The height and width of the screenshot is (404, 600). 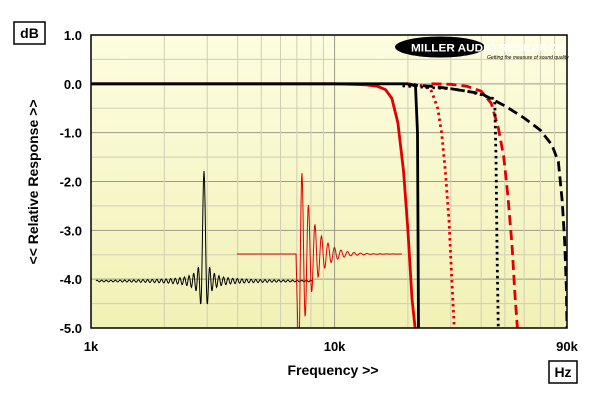 I want to click on x-tick-labels: 1k 10k 90k, so click(x=331, y=346).